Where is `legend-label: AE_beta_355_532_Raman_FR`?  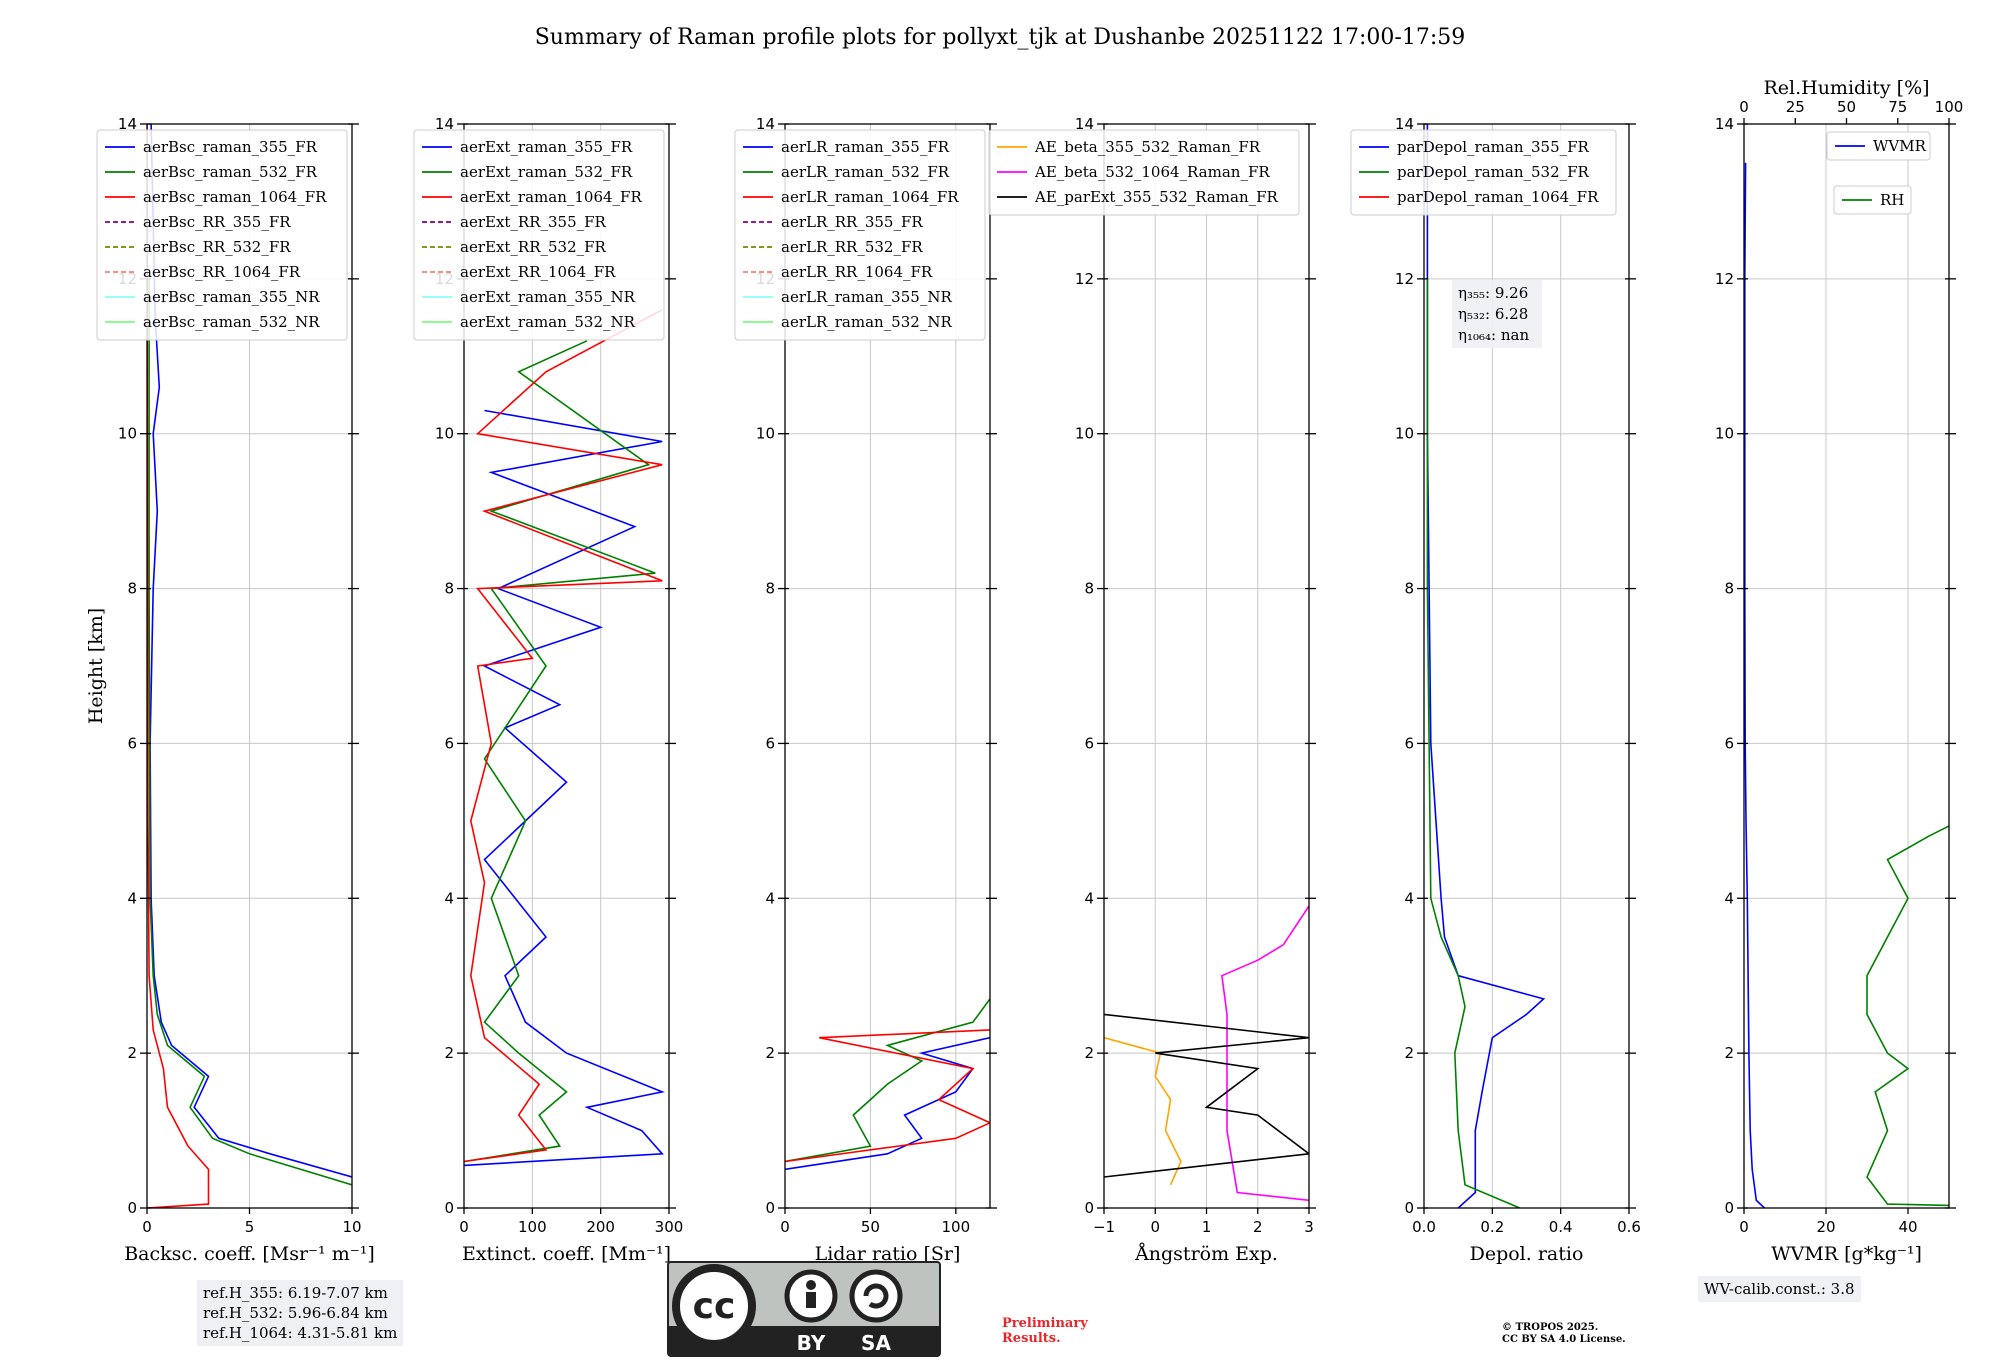 legend-label: AE_beta_355_532_Raman_FR is located at coordinates (1147, 147).